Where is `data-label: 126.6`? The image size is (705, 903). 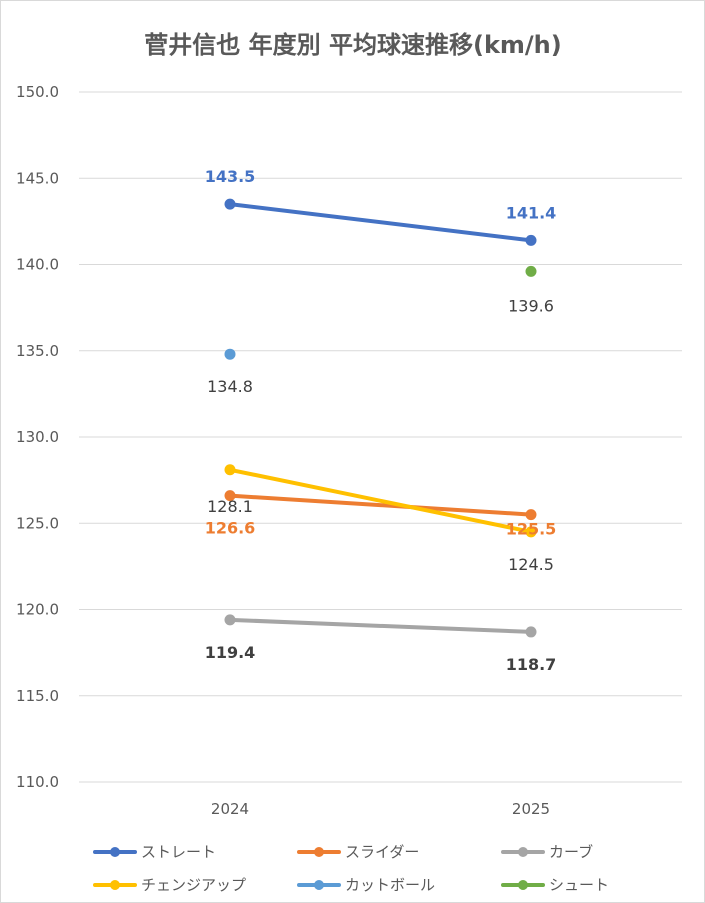
data-label: 126.6 is located at coordinates (230, 528).